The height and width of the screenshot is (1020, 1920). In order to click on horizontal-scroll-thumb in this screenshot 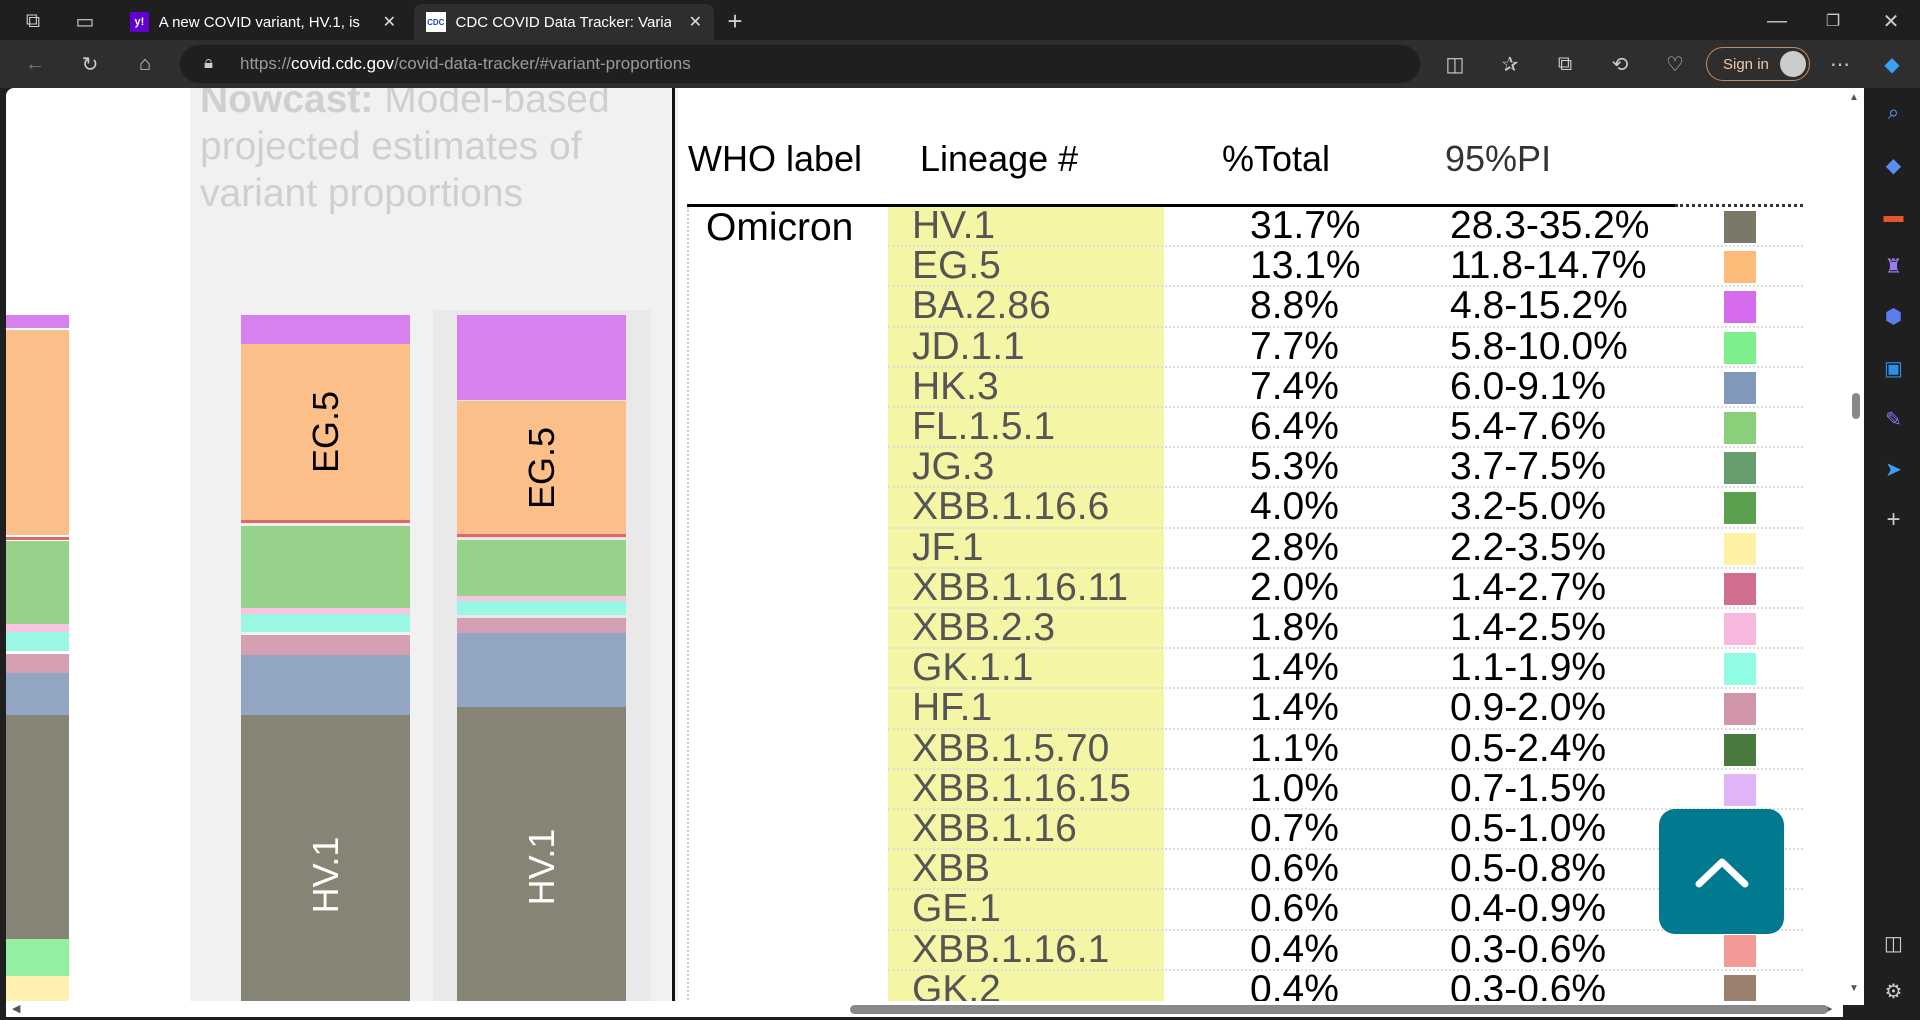, I will do `click(1339, 1009)`.